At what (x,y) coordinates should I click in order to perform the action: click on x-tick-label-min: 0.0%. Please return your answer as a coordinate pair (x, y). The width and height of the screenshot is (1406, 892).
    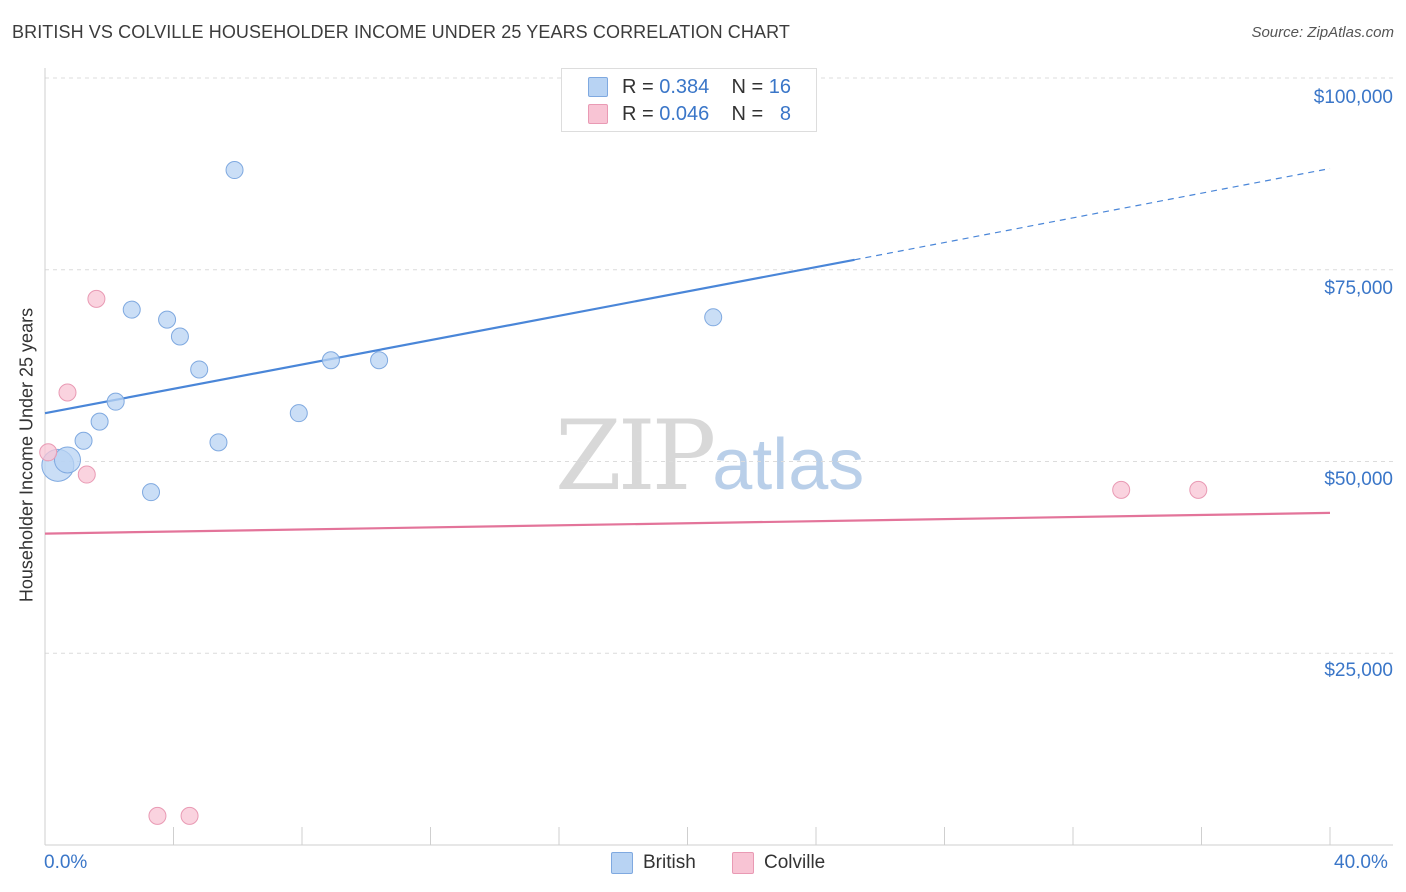
    Looking at the image, I should click on (66, 862).